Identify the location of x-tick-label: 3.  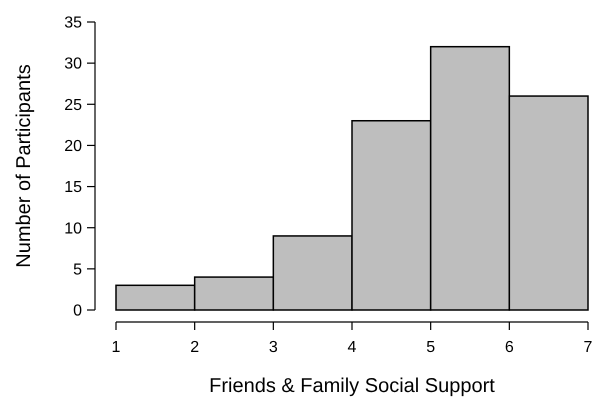
(273, 347).